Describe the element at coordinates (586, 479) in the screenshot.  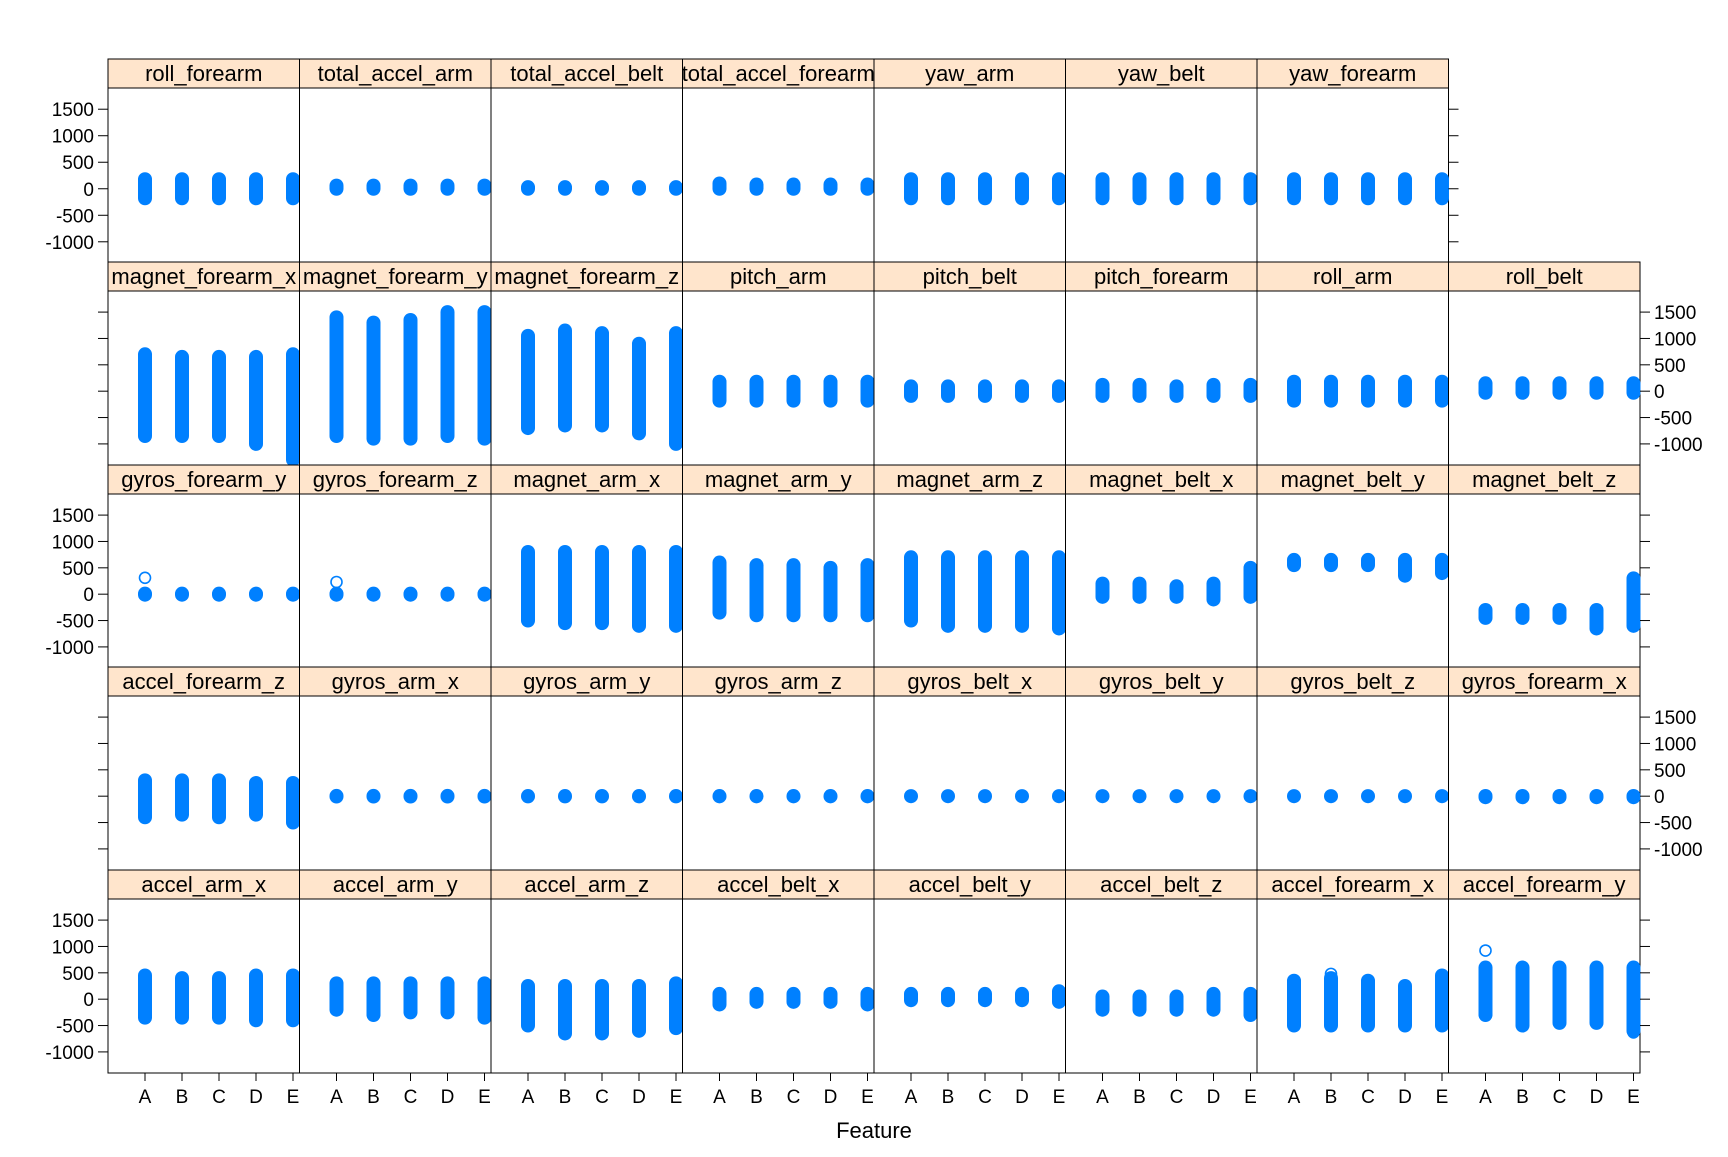
I see `strip-magnet_arm_x` at that location.